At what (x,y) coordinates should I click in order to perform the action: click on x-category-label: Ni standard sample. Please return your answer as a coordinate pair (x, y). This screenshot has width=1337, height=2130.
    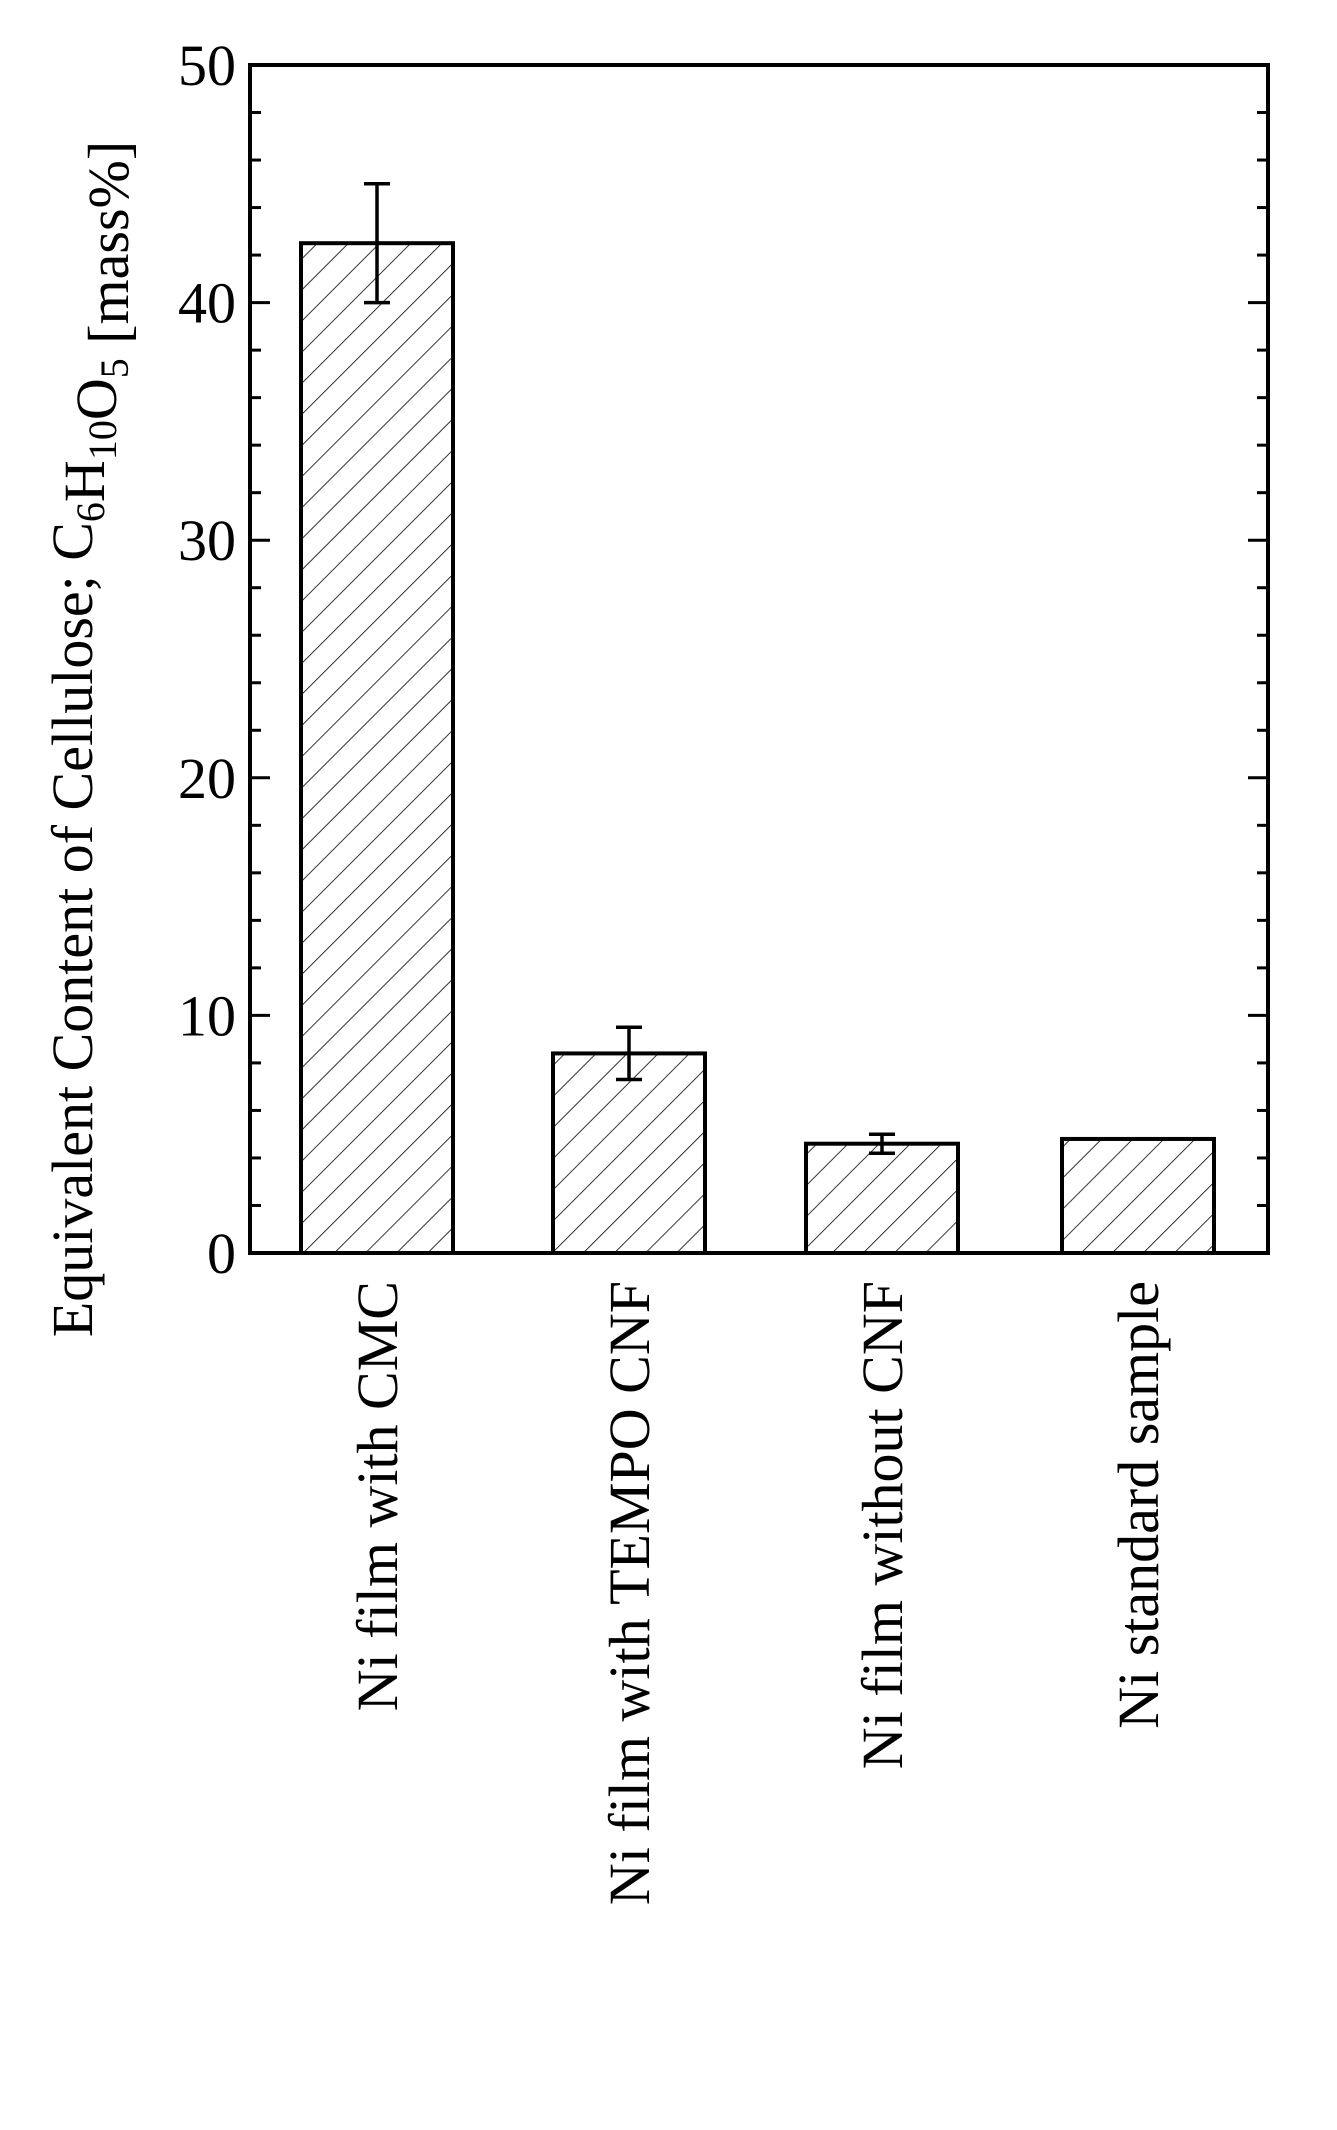
    Looking at the image, I should click on (1138, 1505).